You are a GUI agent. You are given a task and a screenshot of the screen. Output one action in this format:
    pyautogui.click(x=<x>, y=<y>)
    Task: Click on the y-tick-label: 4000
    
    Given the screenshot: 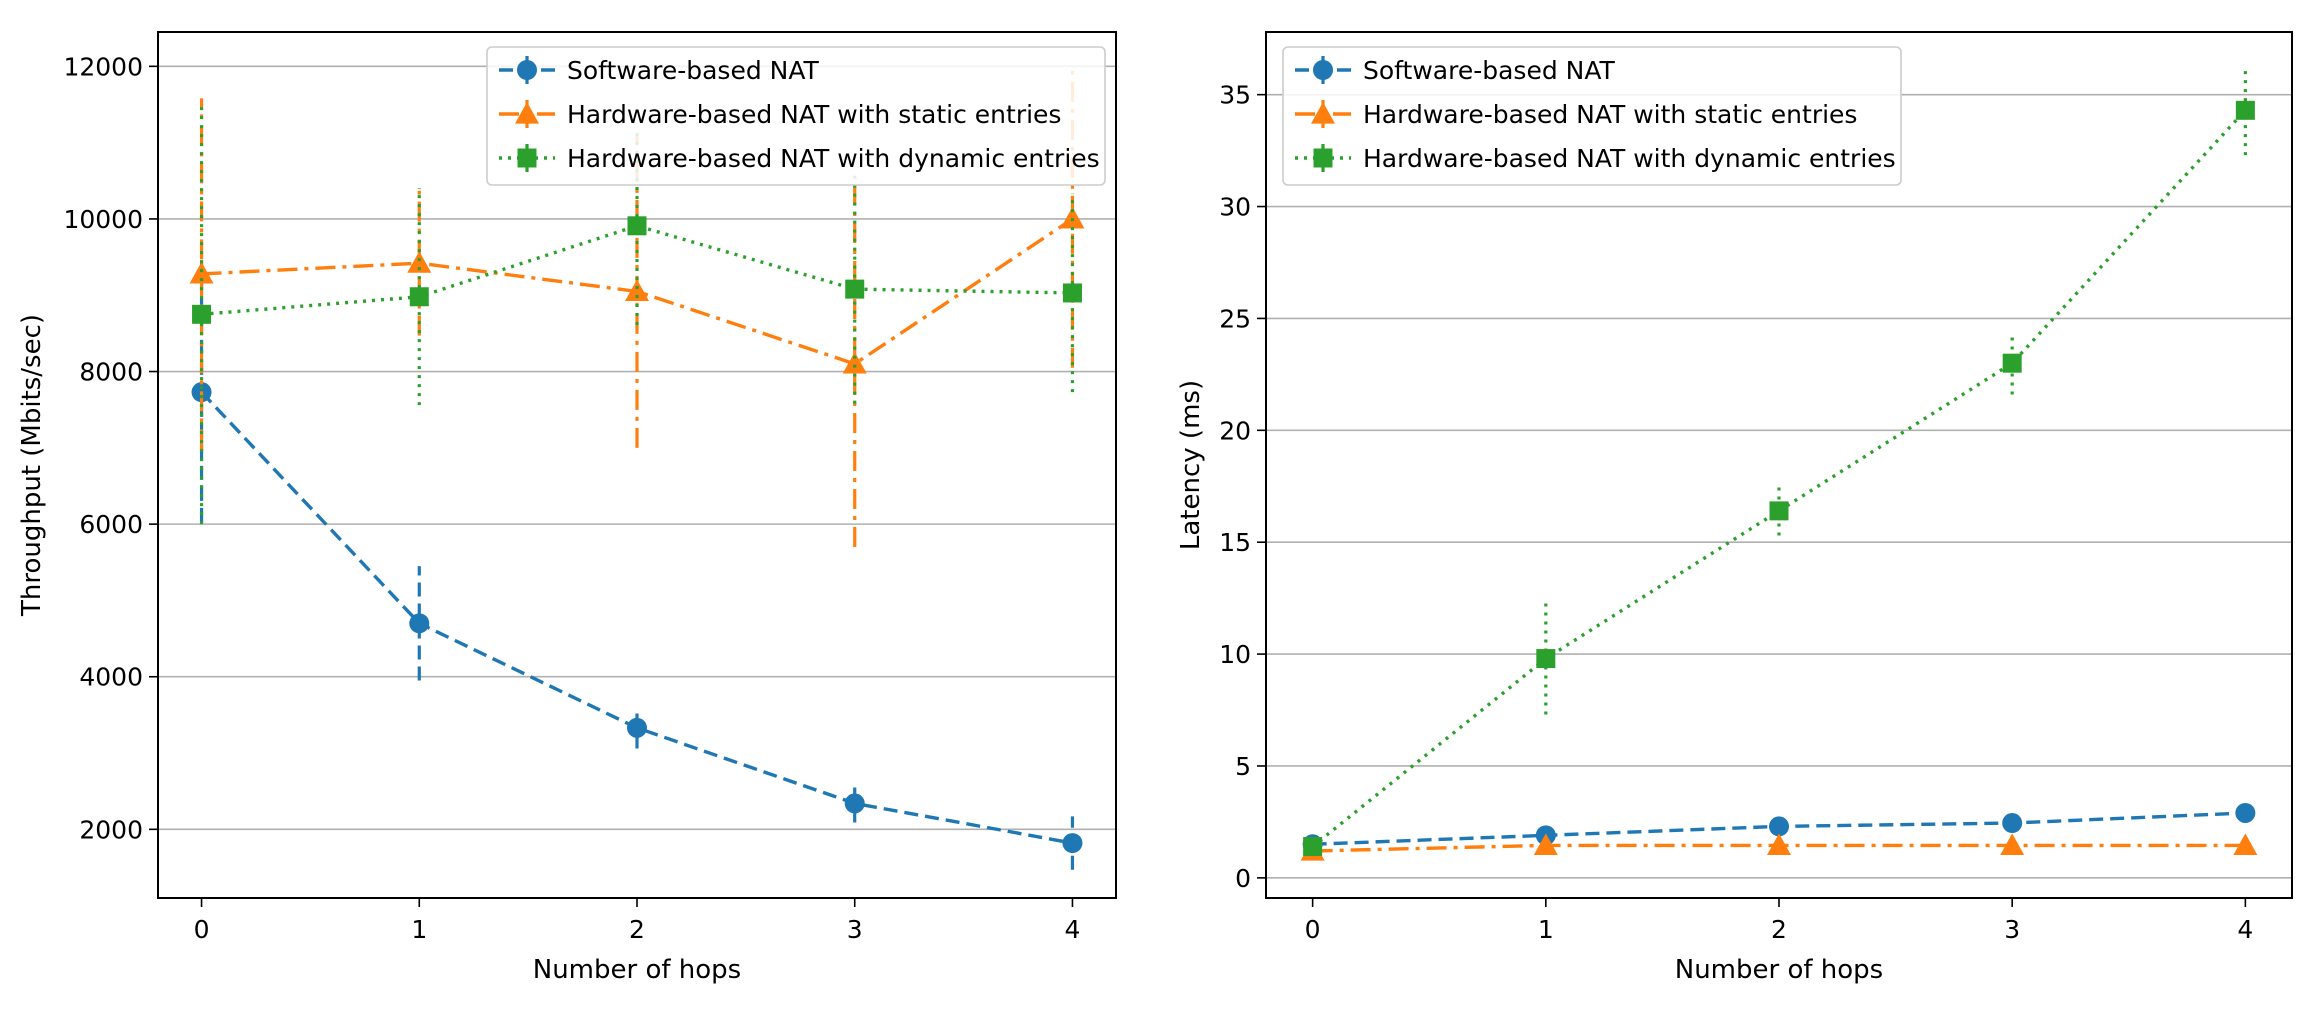 What is the action you would take?
    pyautogui.click(x=111, y=677)
    